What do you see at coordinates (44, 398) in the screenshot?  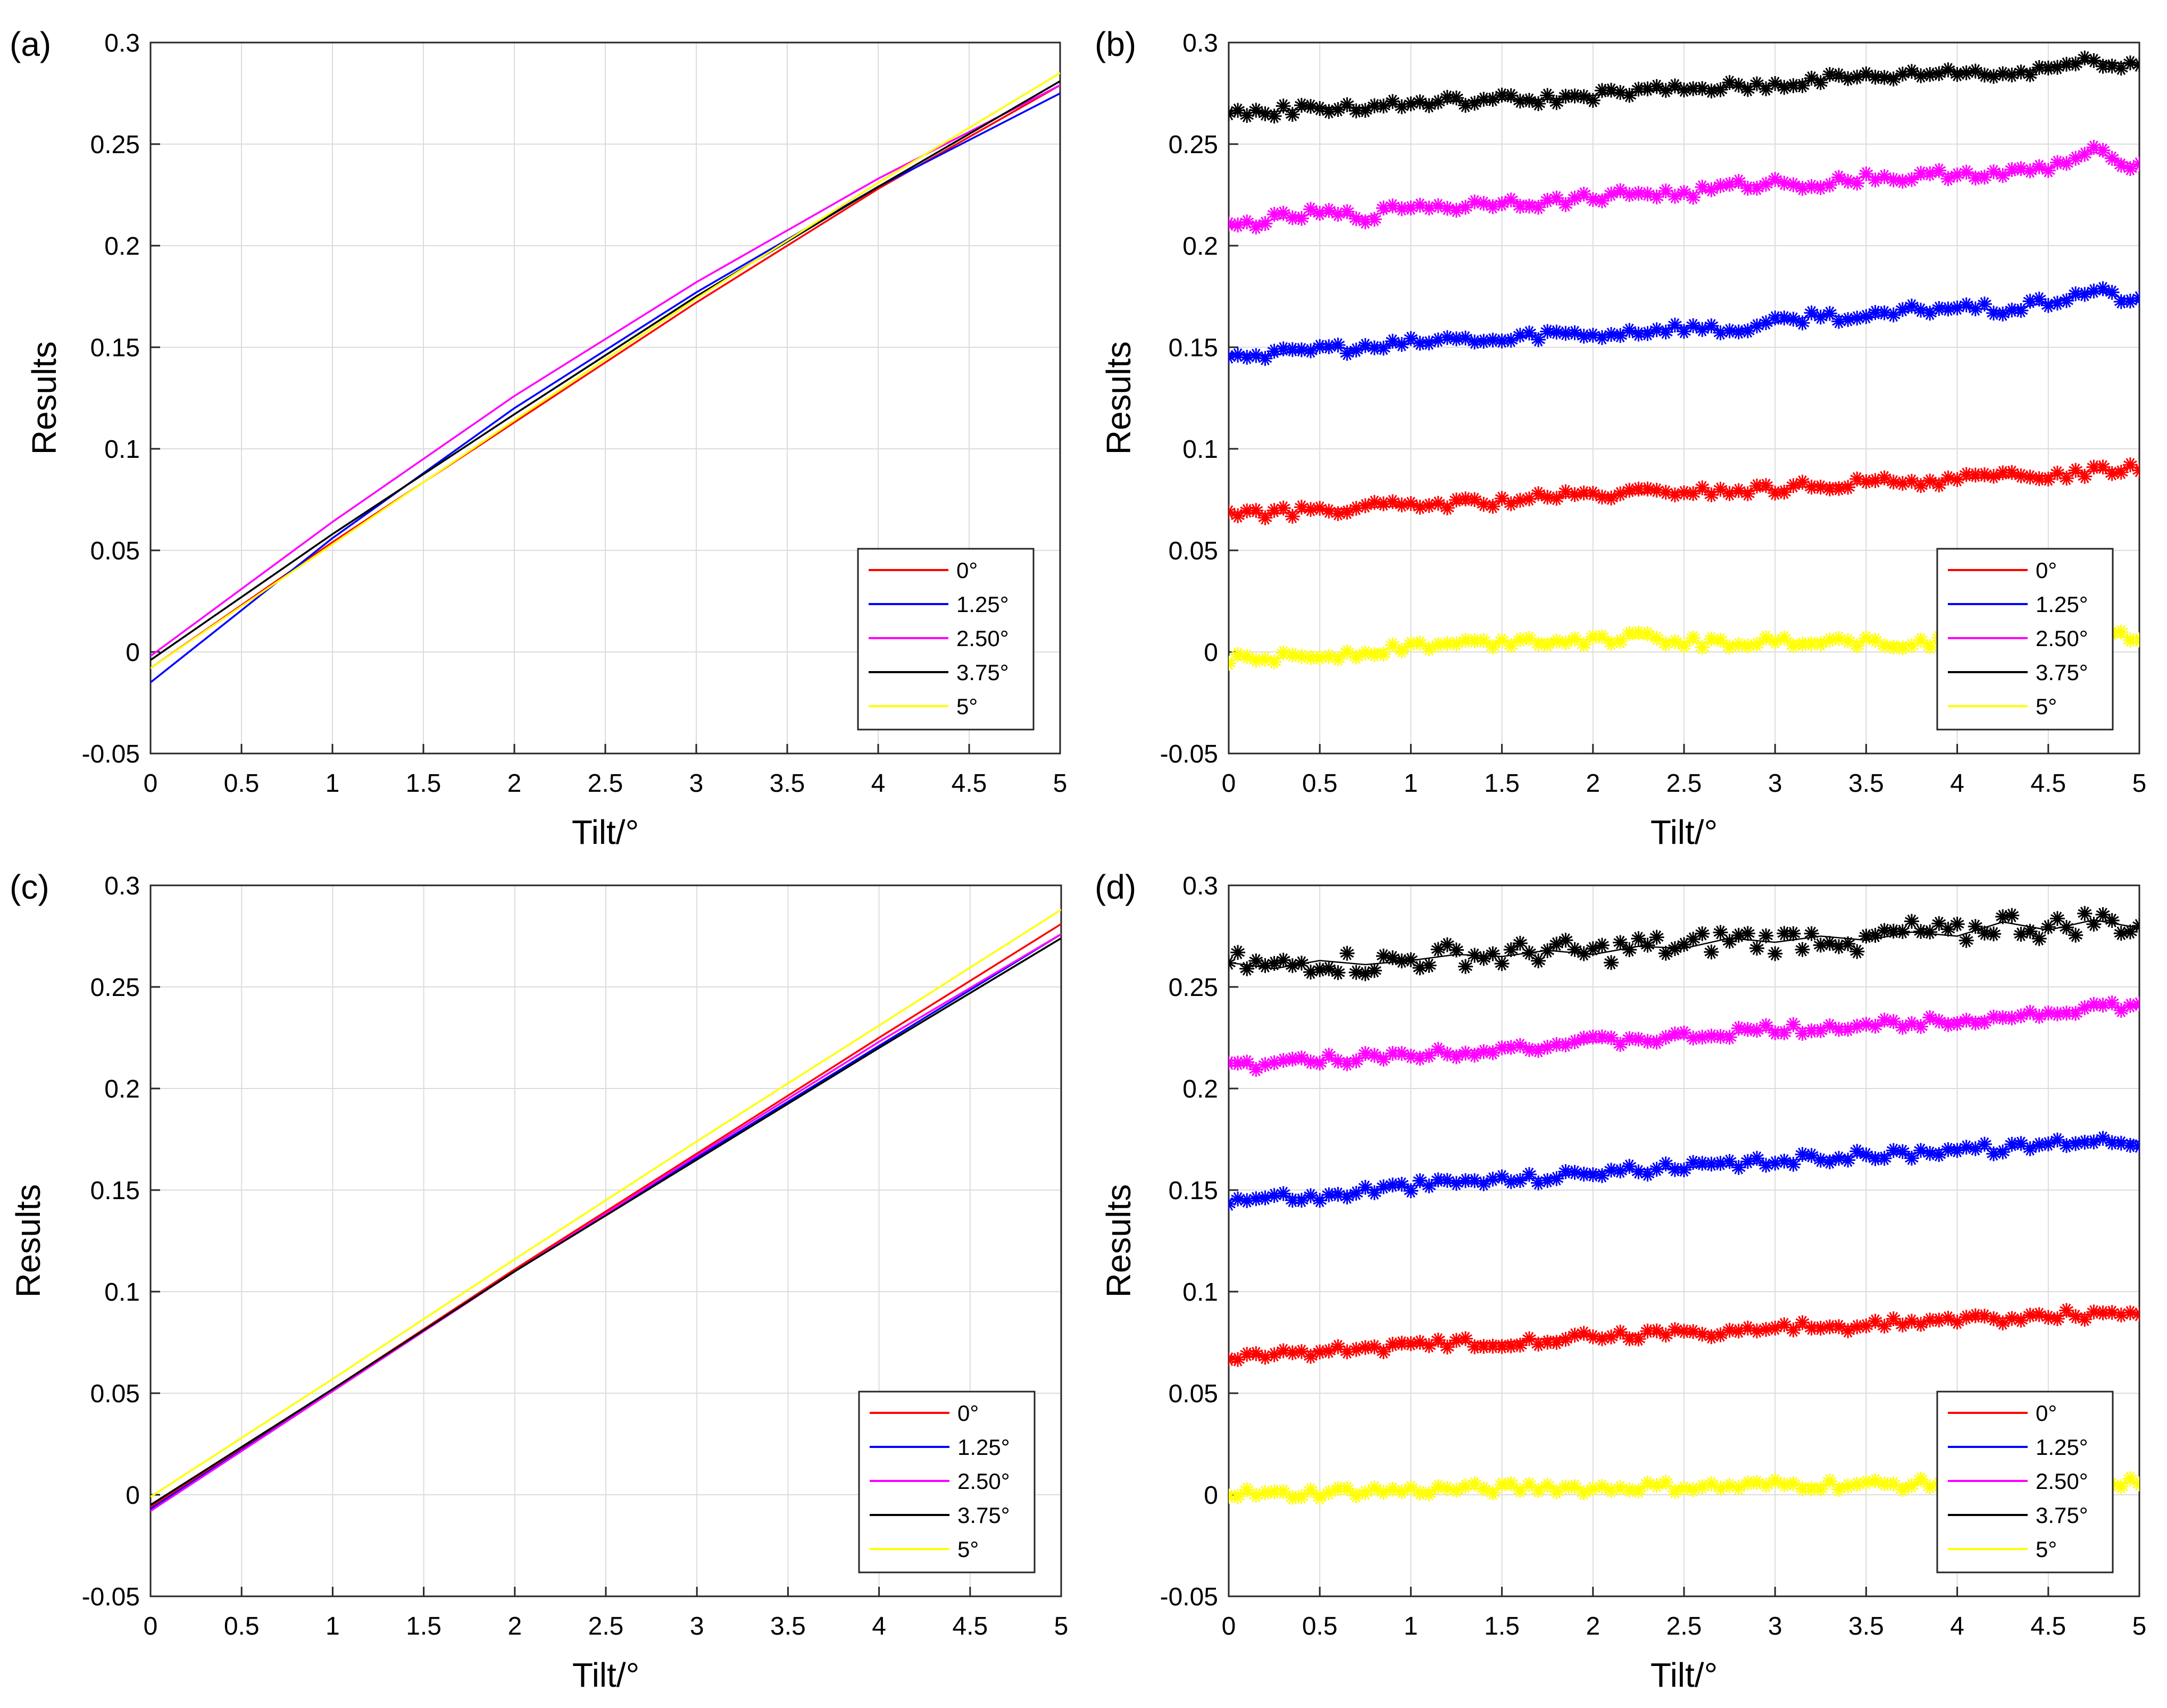 I see `y-axis-label: Results` at bounding box center [44, 398].